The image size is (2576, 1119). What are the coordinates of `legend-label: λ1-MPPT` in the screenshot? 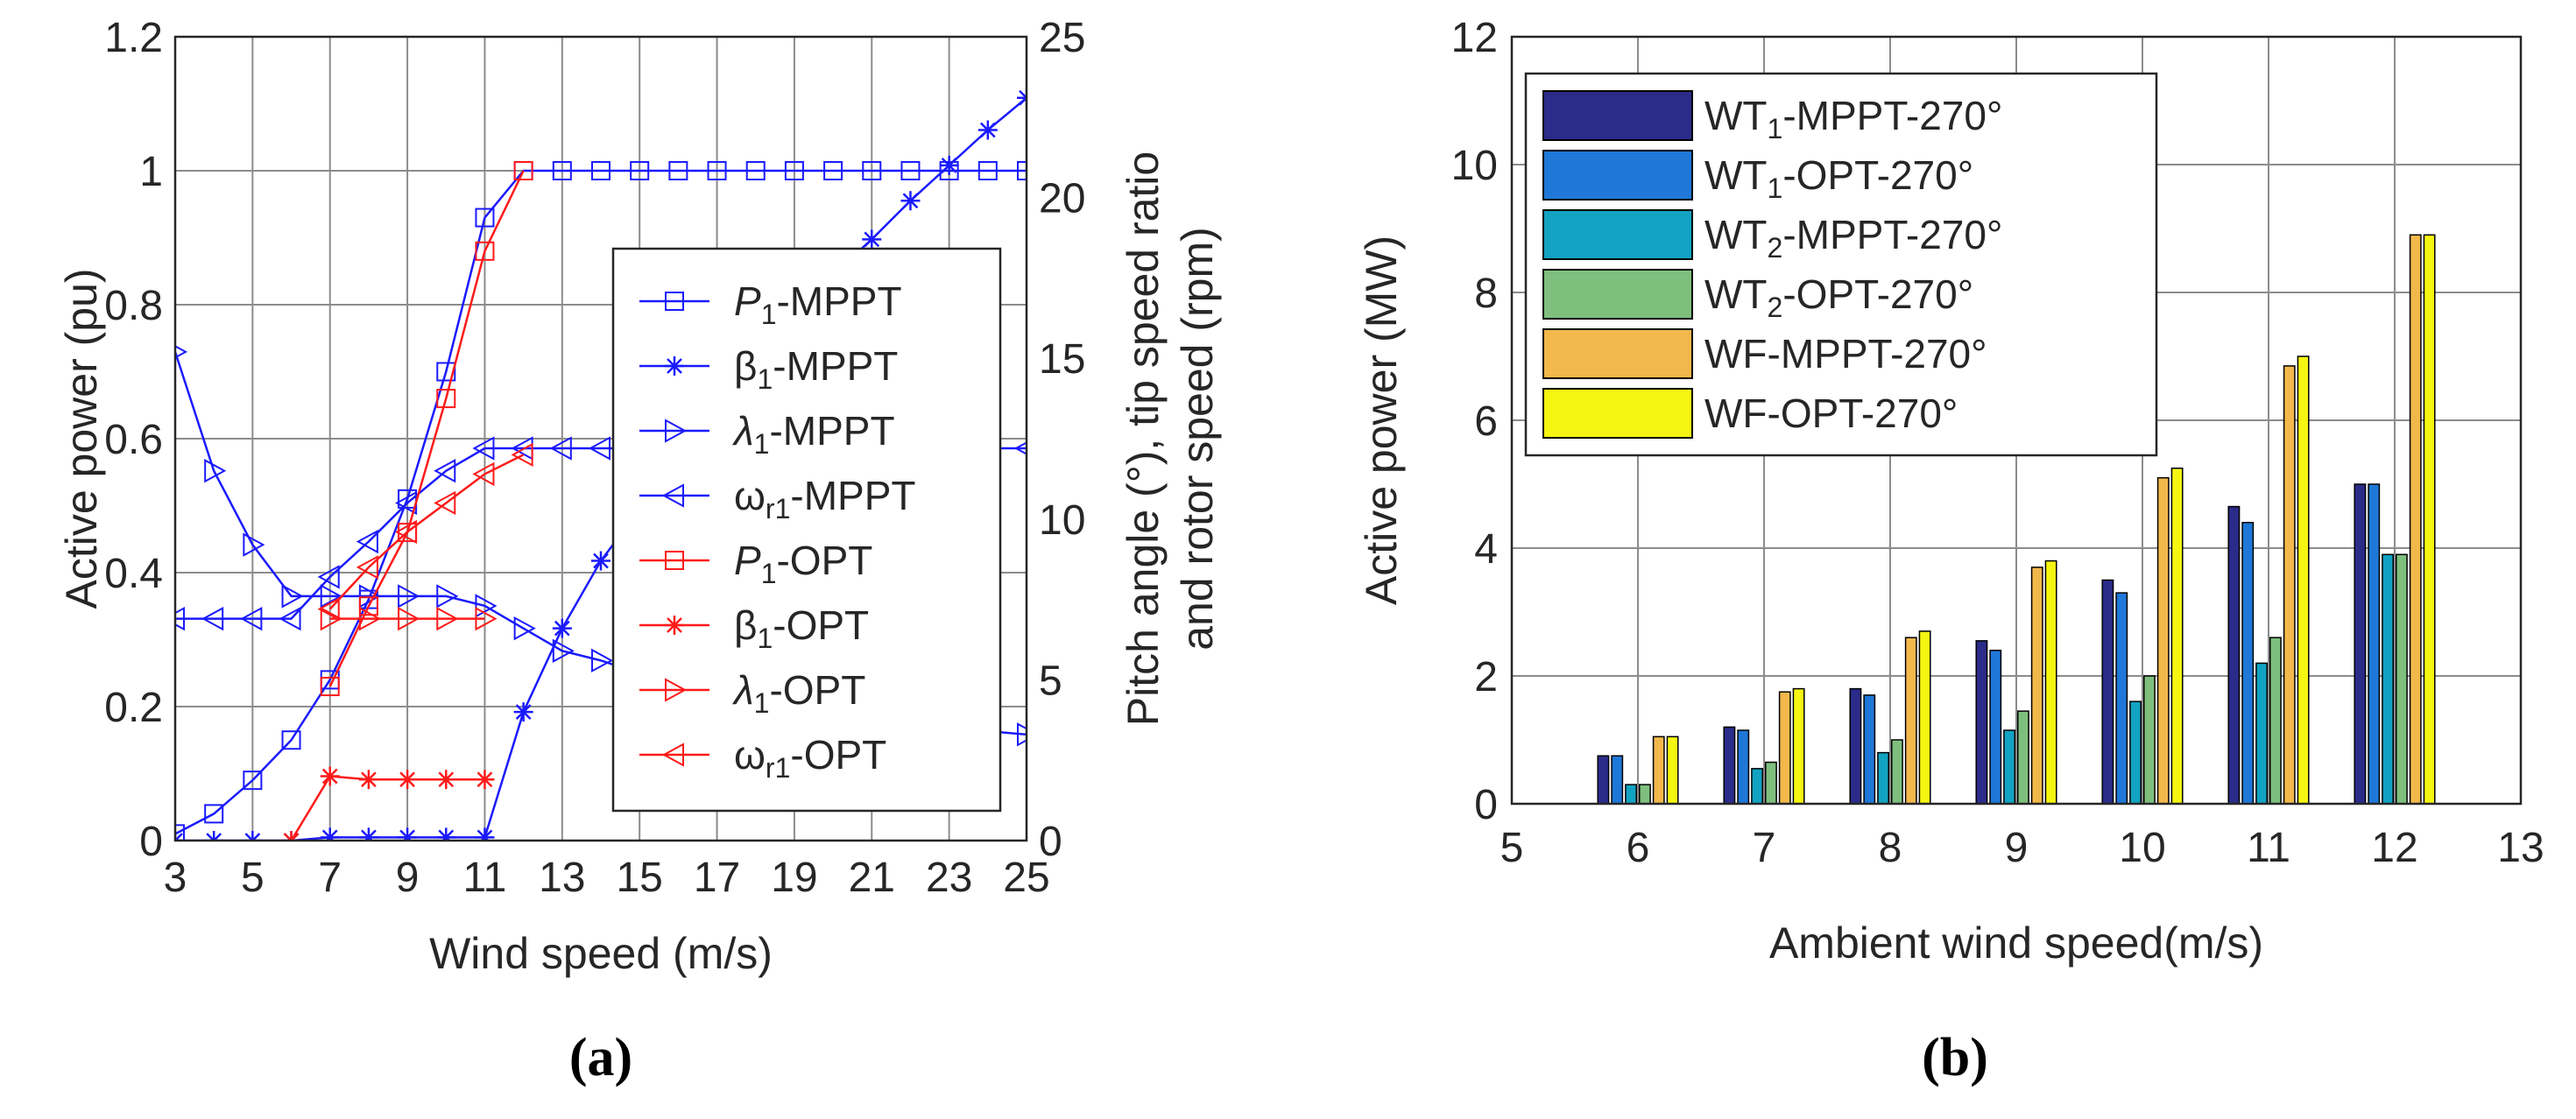 It's located at (813, 434).